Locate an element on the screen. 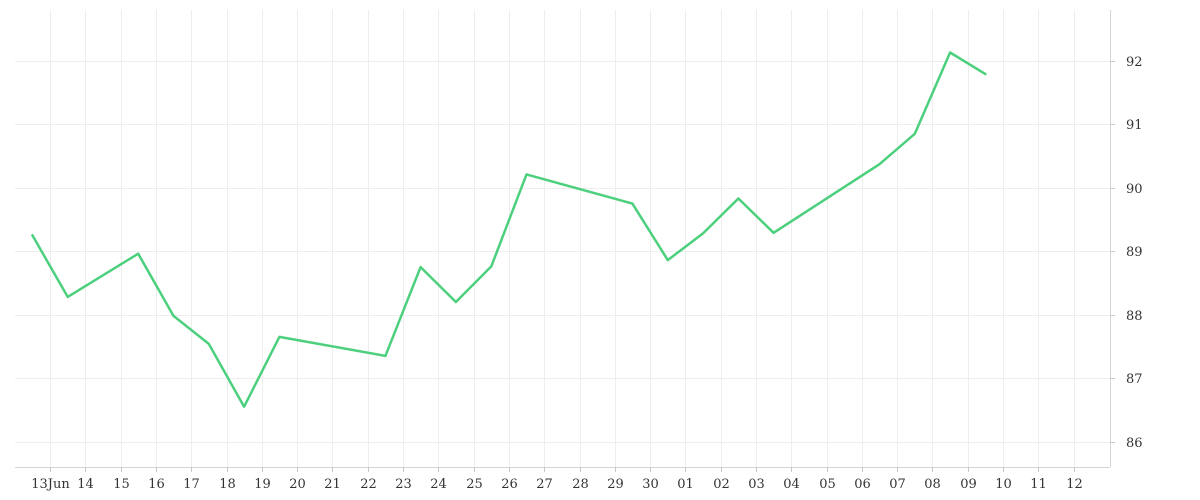  x-tick-label: 25 is located at coordinates (474, 484).